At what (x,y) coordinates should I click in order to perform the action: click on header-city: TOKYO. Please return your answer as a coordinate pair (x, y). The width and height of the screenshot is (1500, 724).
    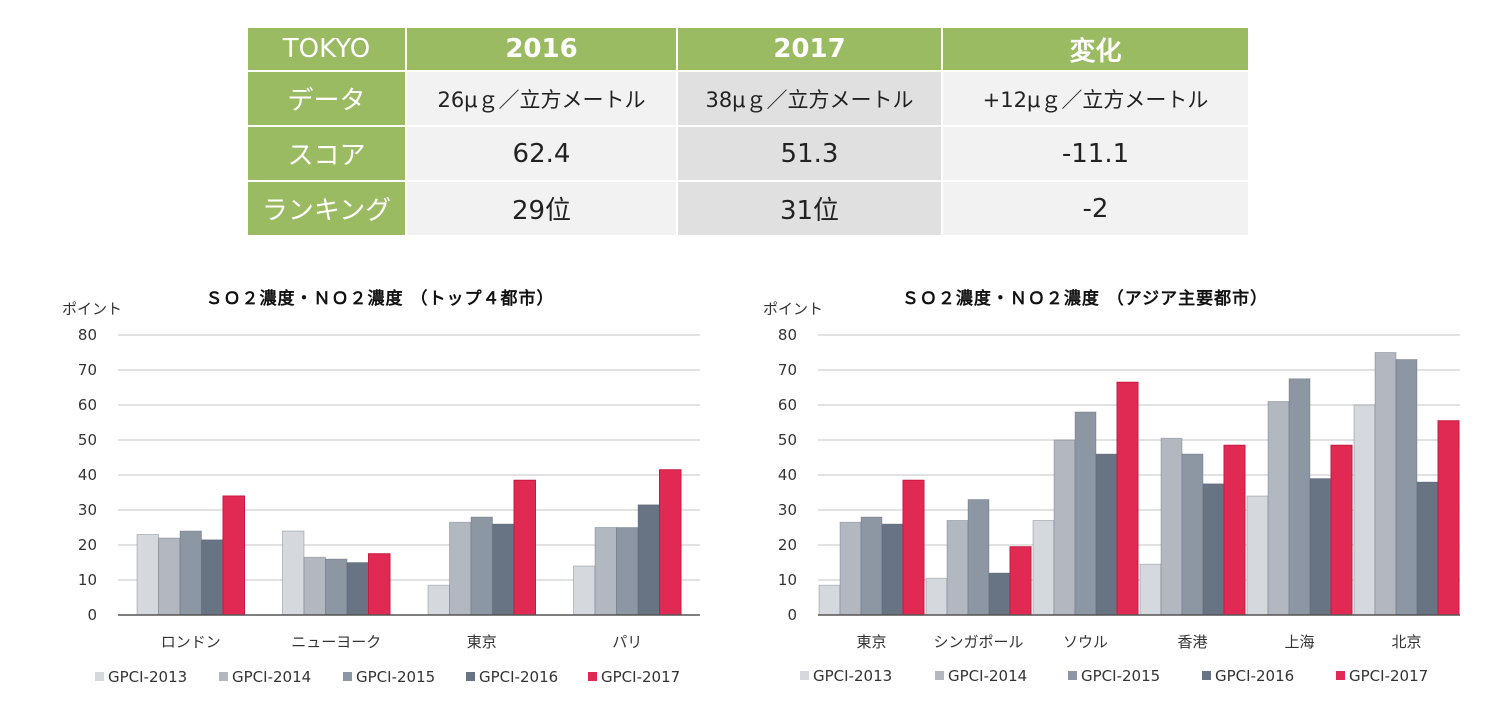
    Looking at the image, I should click on (326, 49).